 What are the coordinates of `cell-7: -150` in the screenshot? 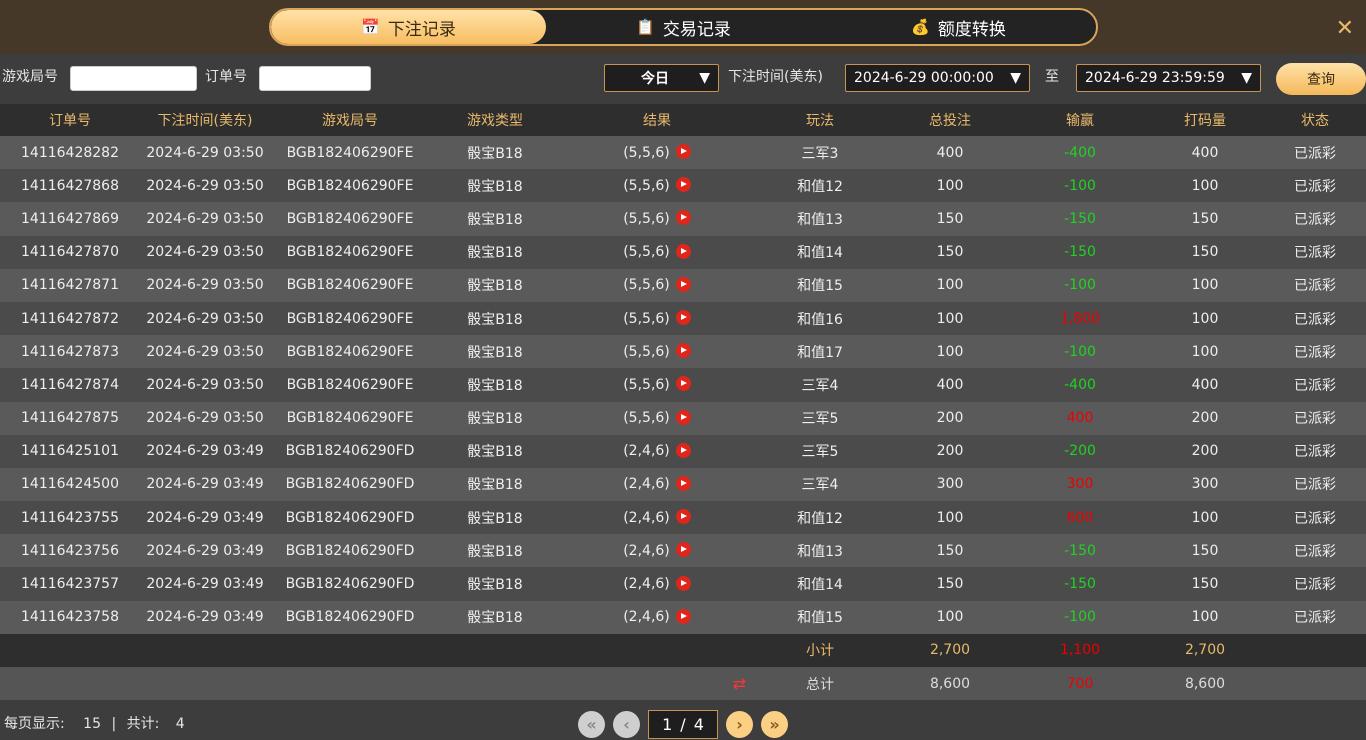 It's located at (1080, 252).